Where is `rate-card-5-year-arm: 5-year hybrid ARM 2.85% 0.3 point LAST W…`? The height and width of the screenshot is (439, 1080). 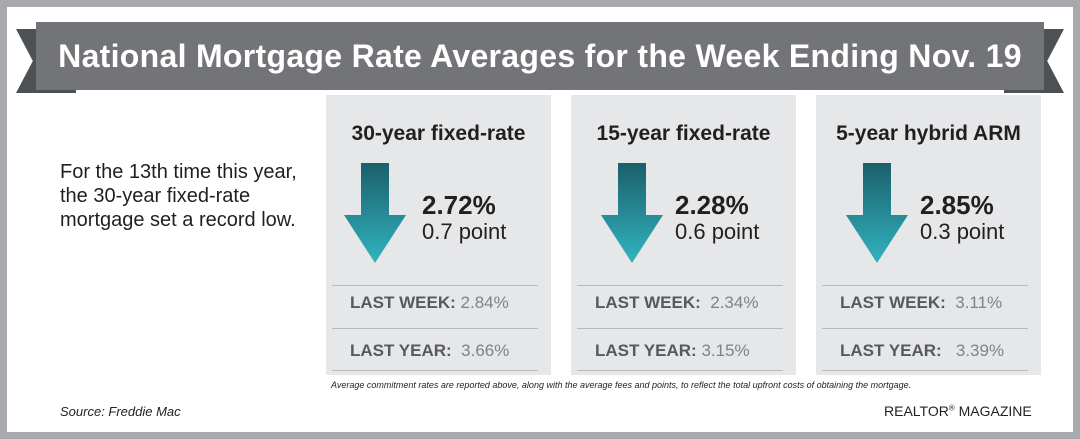
rate-card-5-year-arm: 5-year hybrid ARM 2.85% 0.3 point LAST W… is located at coordinates (928, 235).